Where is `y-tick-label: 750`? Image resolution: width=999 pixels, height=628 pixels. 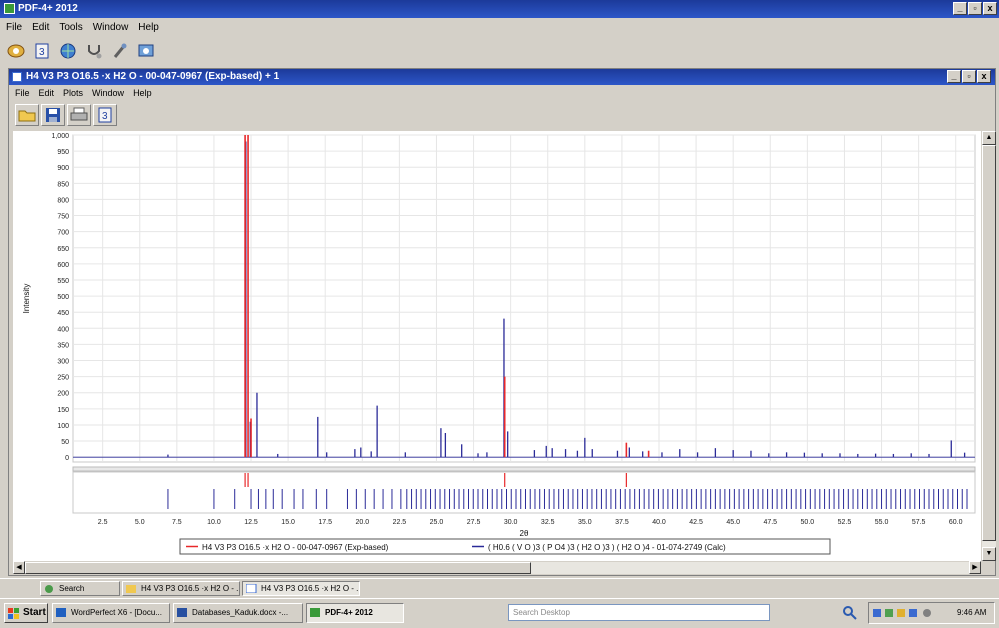 y-tick-label: 750 is located at coordinates (63, 217).